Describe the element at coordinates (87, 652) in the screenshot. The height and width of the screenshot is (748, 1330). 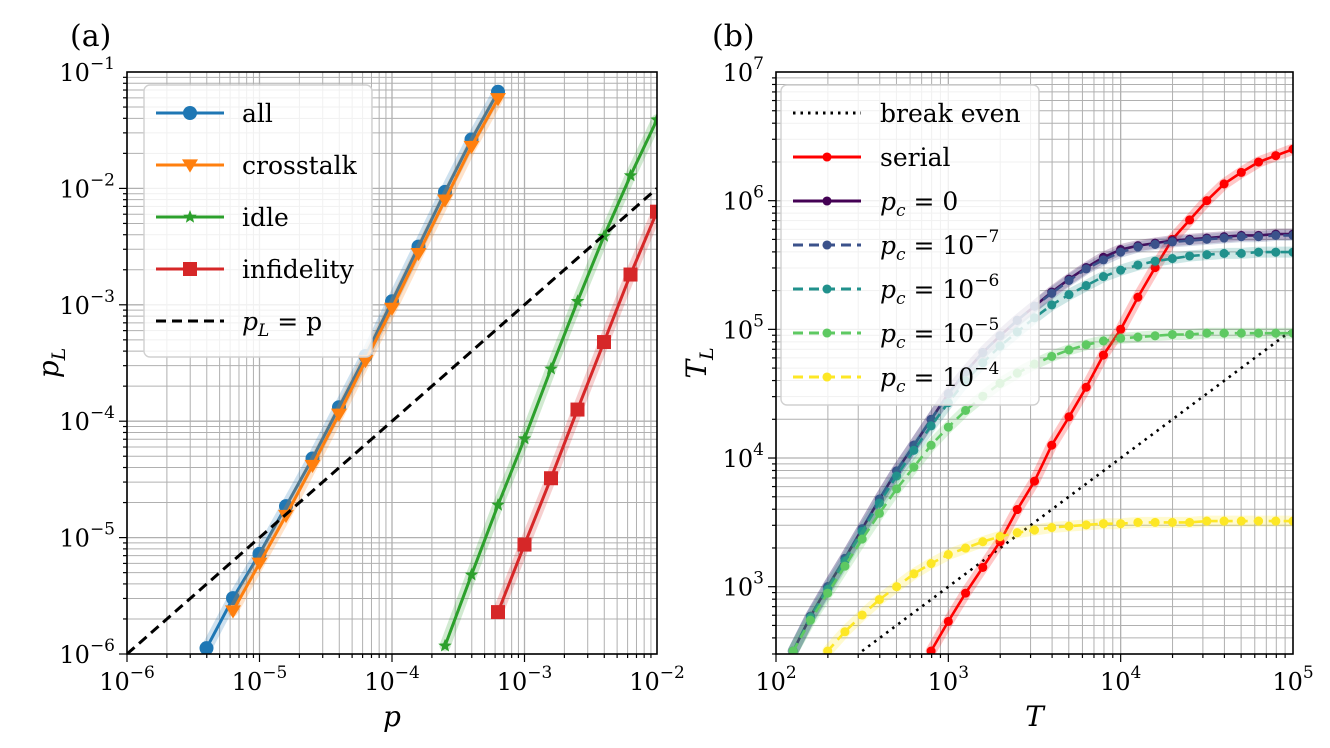
I see `y-tick-label: 10⁻⁶` at that location.